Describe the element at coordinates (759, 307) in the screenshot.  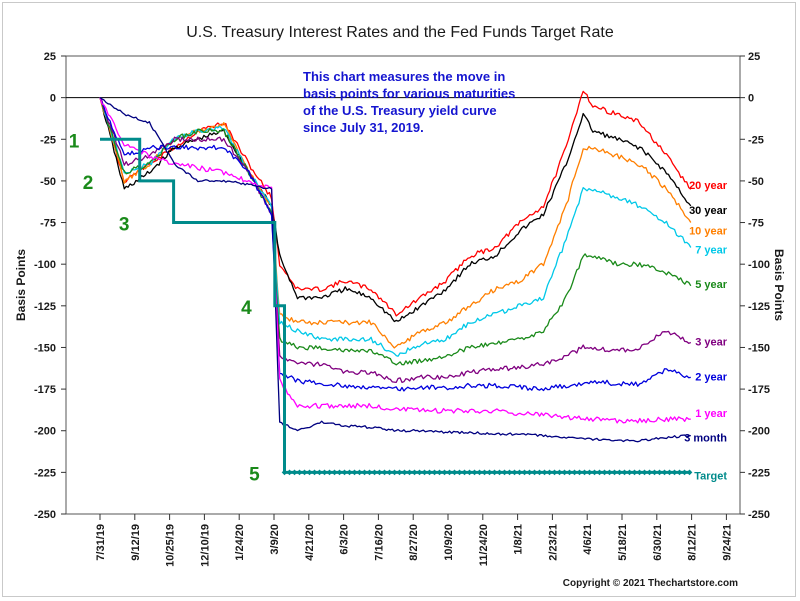
I see `y-tick-label-right: -125` at that location.